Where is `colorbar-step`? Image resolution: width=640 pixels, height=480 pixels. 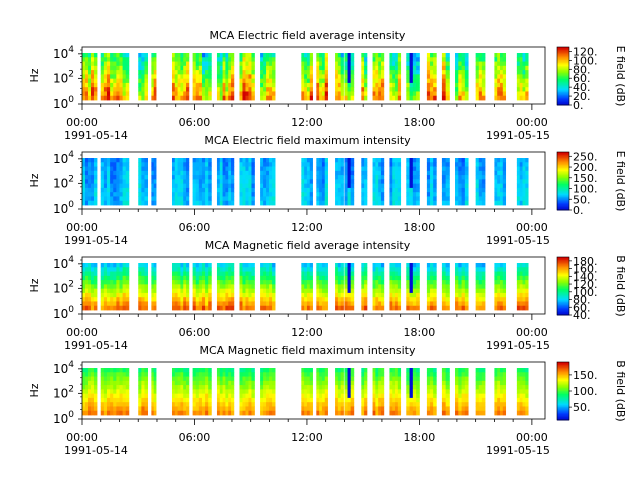 colorbar-step is located at coordinates (563, 166).